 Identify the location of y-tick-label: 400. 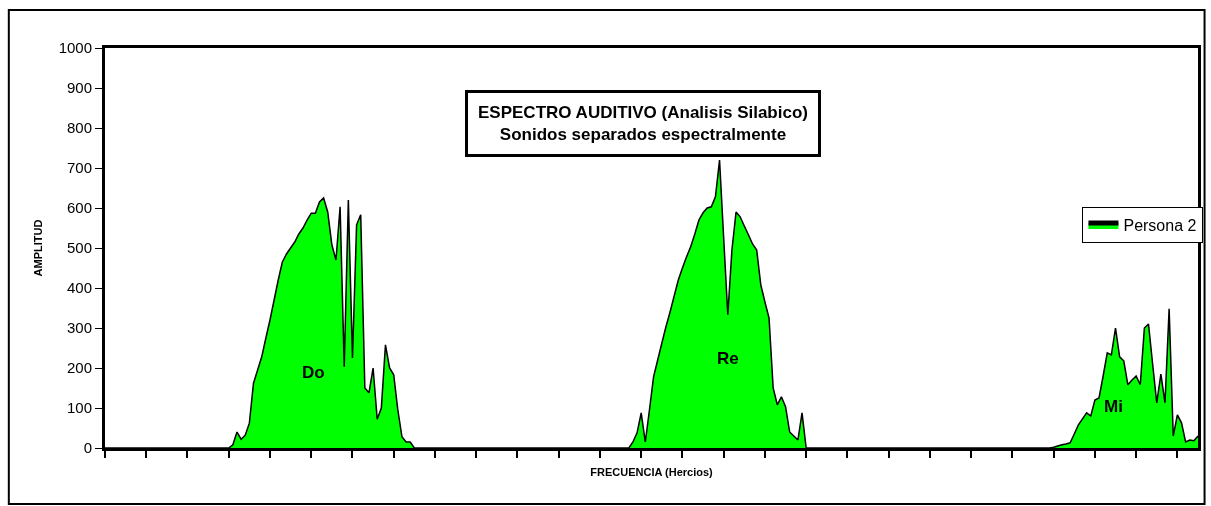
(79, 288).